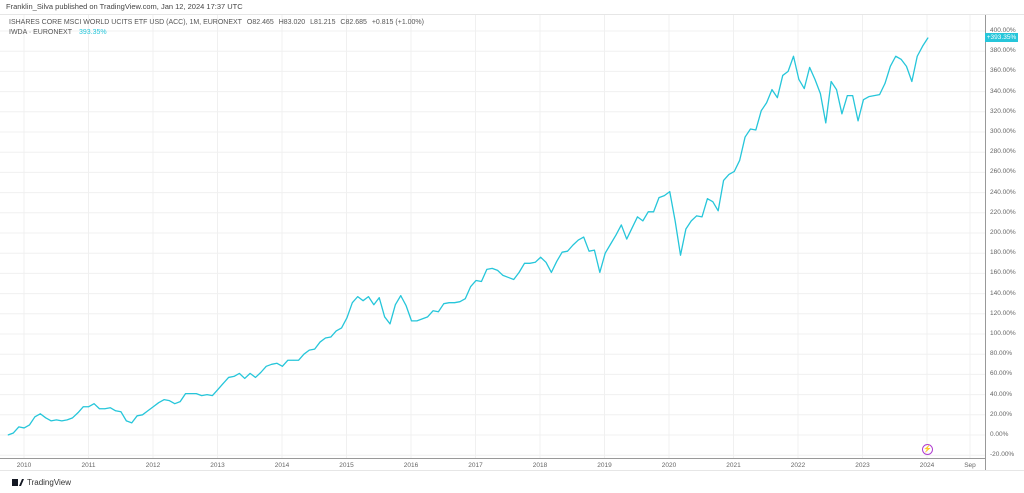 This screenshot has width=1024, height=493. I want to click on y-tick-label: 200.00%, so click(1003, 232).